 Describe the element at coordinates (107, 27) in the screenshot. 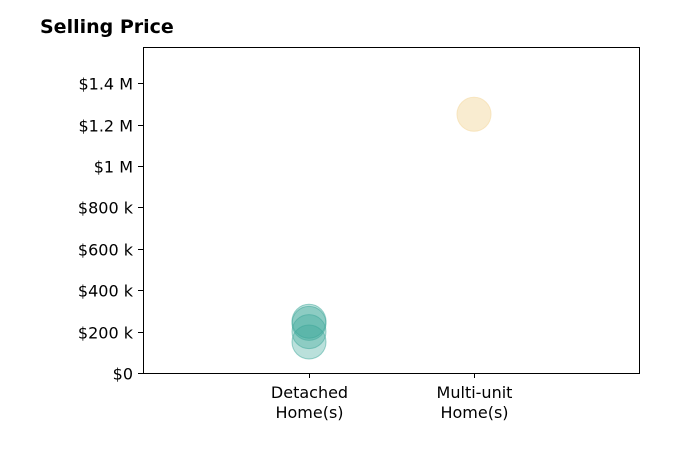

I see `chart-title: Selling Price` at that location.